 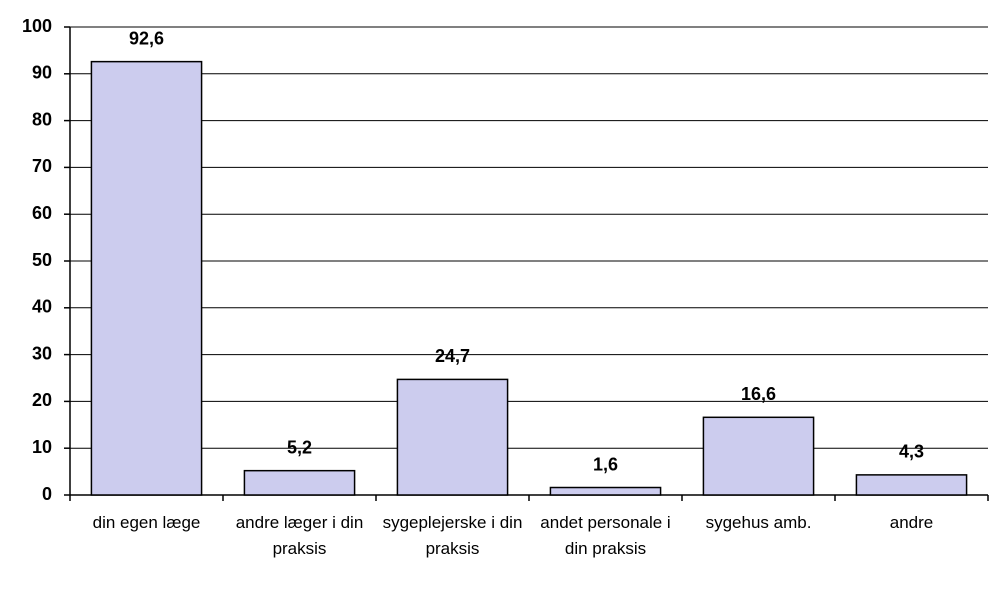 What do you see at coordinates (42, 213) in the screenshot?
I see `y-tick-label: 60` at bounding box center [42, 213].